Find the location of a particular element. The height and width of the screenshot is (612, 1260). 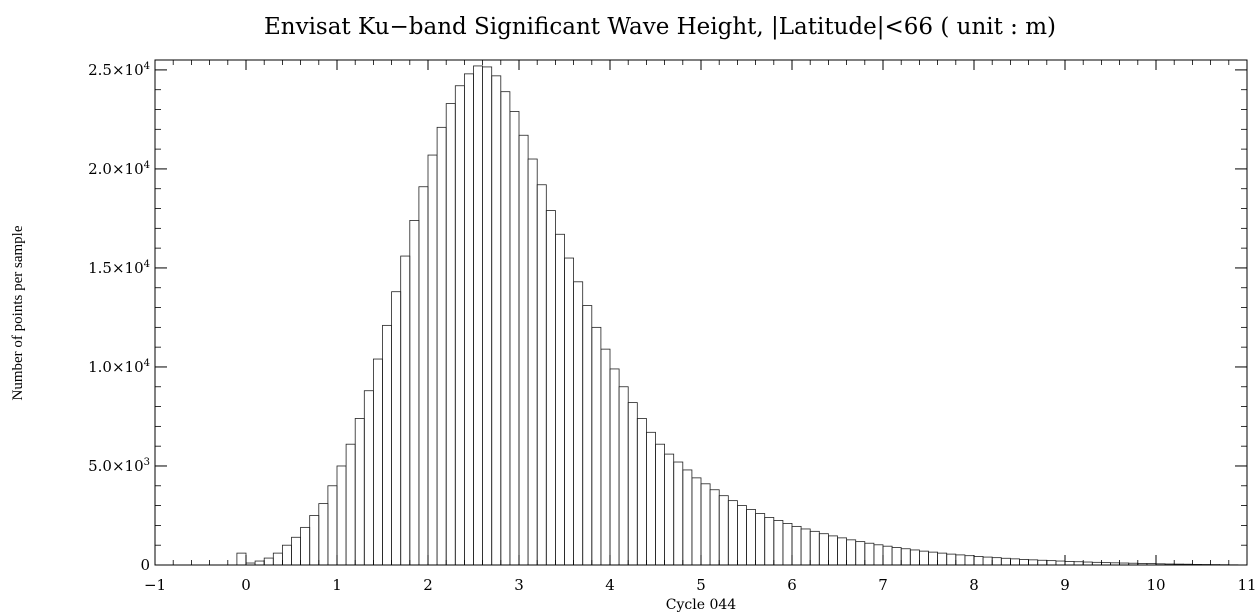

y-tick-label: 1.5×104 is located at coordinates (119, 268).